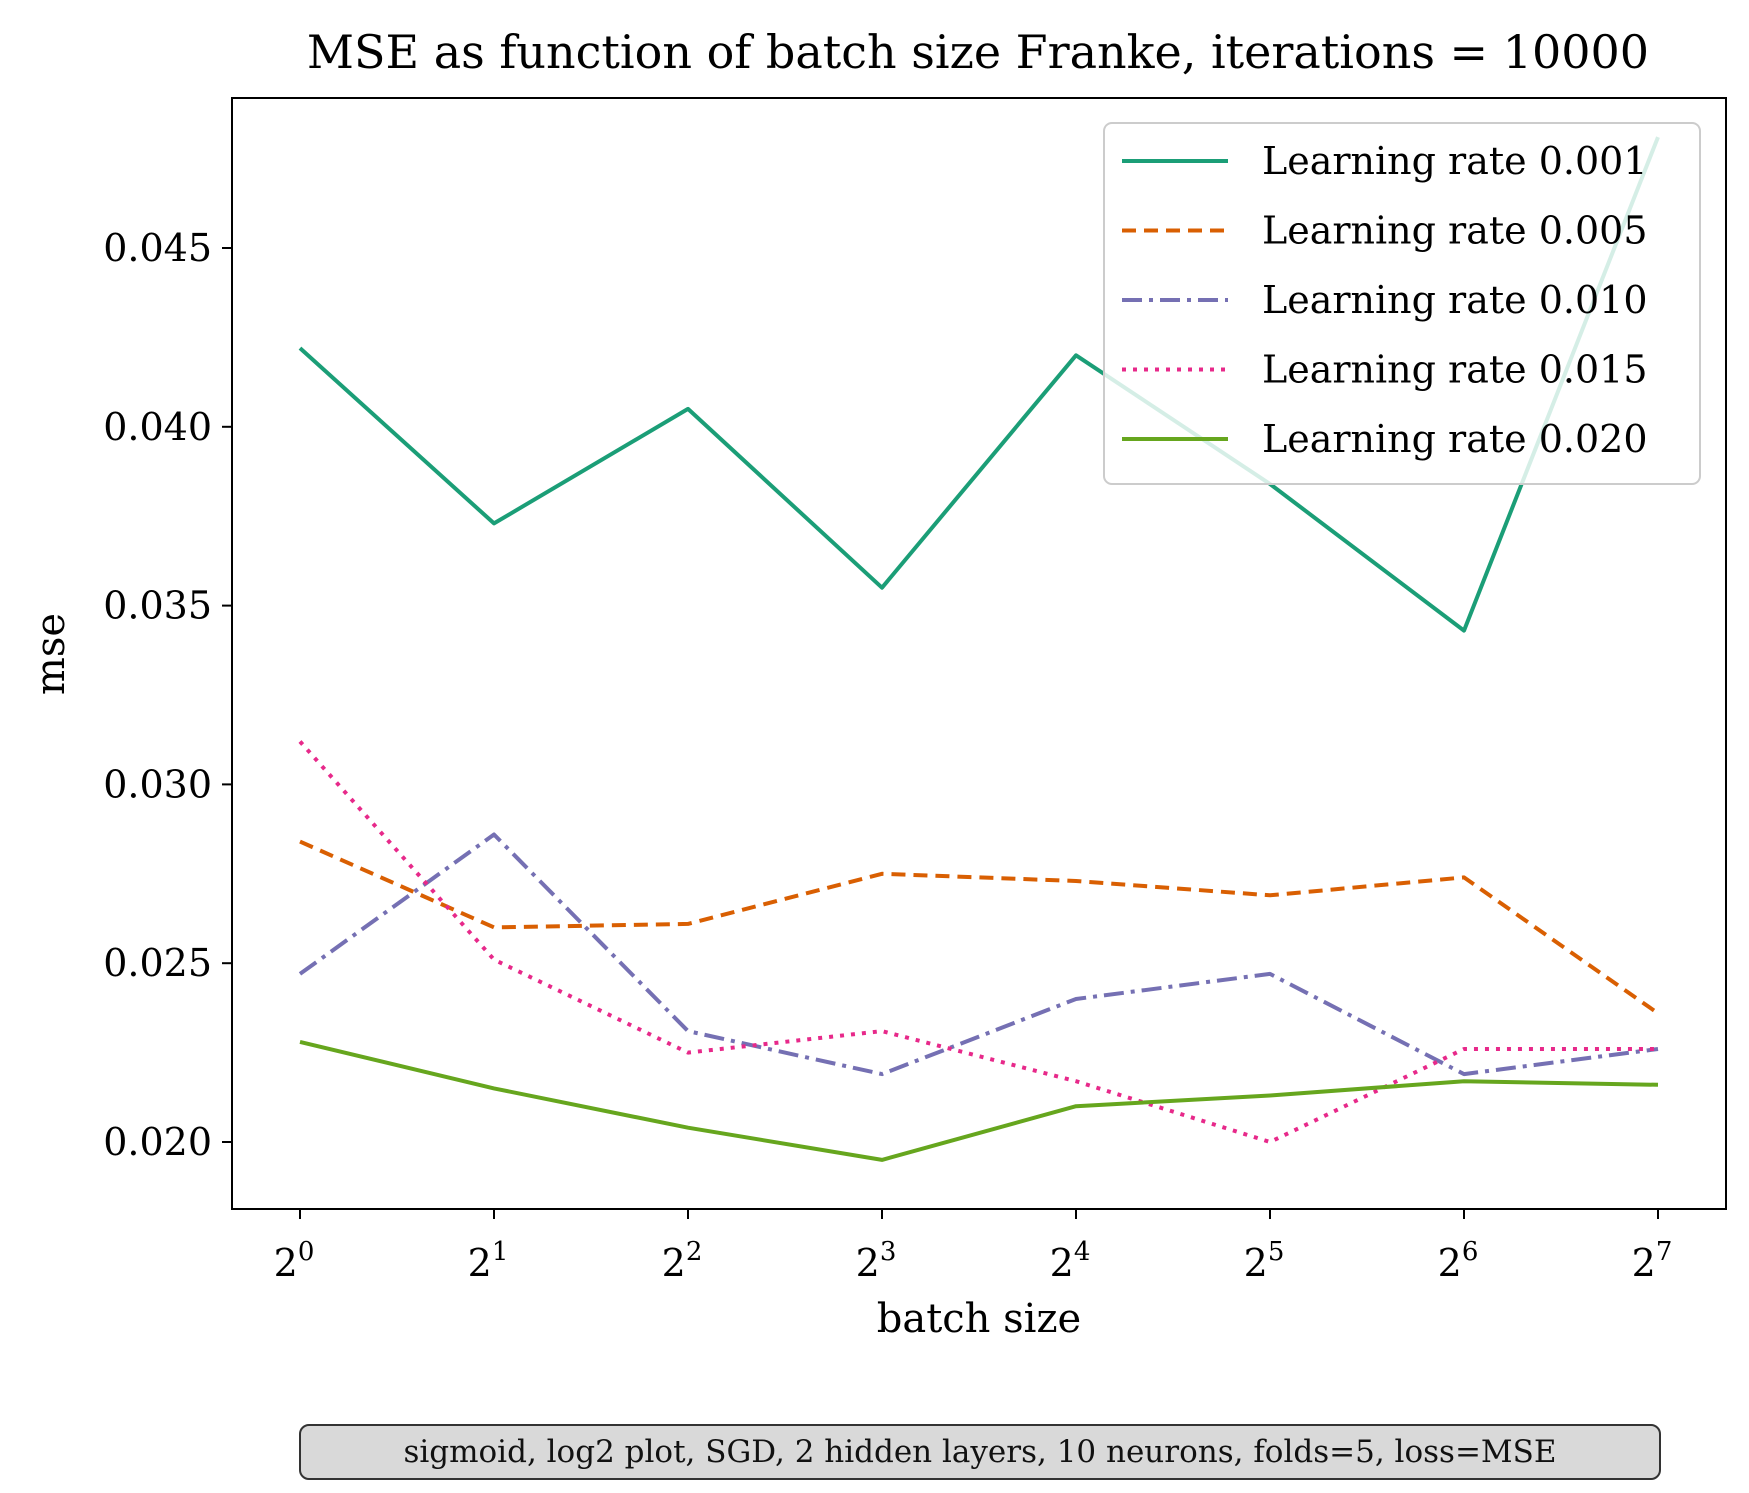 Image resolution: width=1749 pixels, height=1493 pixels. What do you see at coordinates (488, 1261) in the screenshot?
I see `x-tick-label-1: 21` at bounding box center [488, 1261].